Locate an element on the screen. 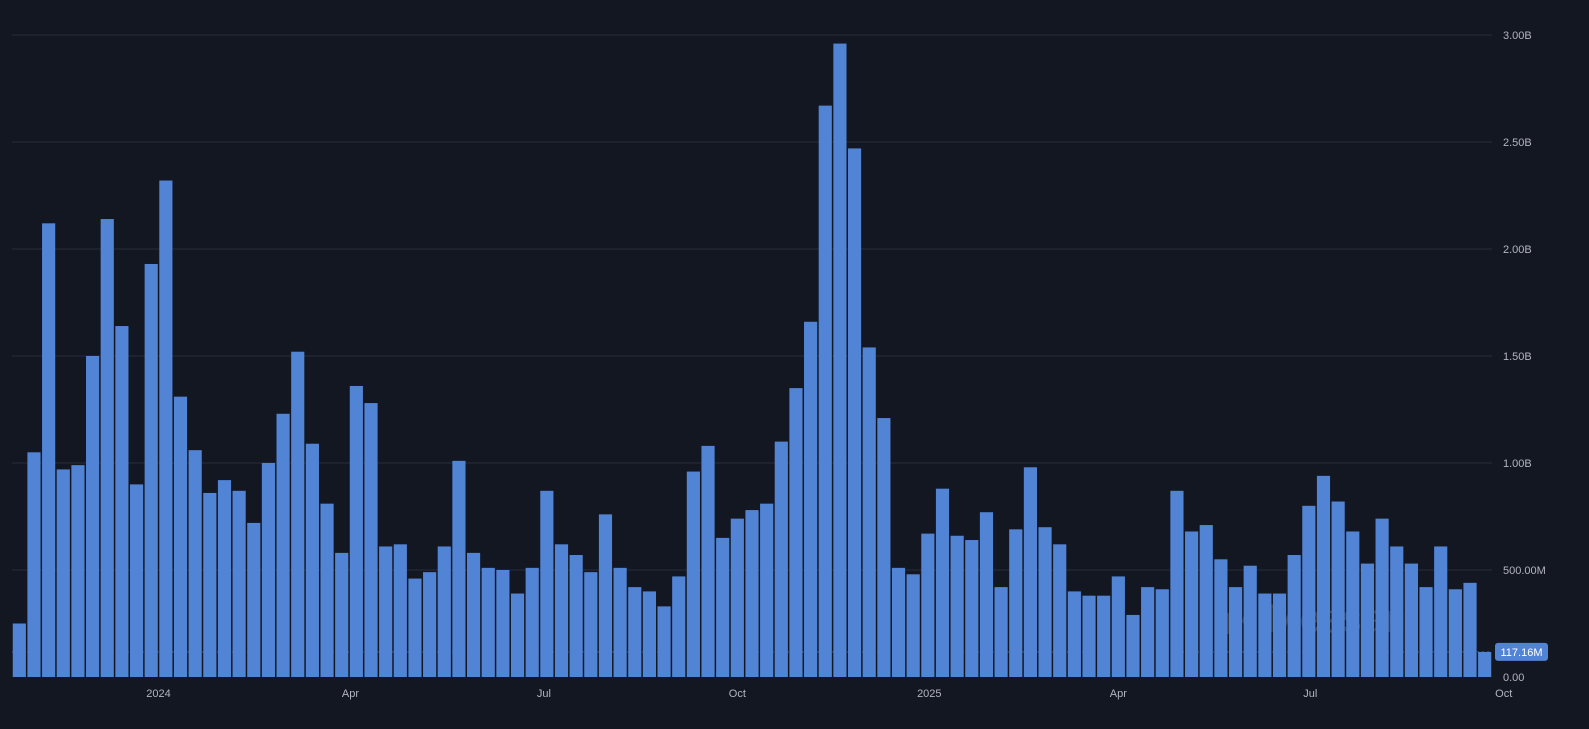 The width and height of the screenshot is (1589, 729). y-tick-label: 0.00 is located at coordinates (1513, 678).